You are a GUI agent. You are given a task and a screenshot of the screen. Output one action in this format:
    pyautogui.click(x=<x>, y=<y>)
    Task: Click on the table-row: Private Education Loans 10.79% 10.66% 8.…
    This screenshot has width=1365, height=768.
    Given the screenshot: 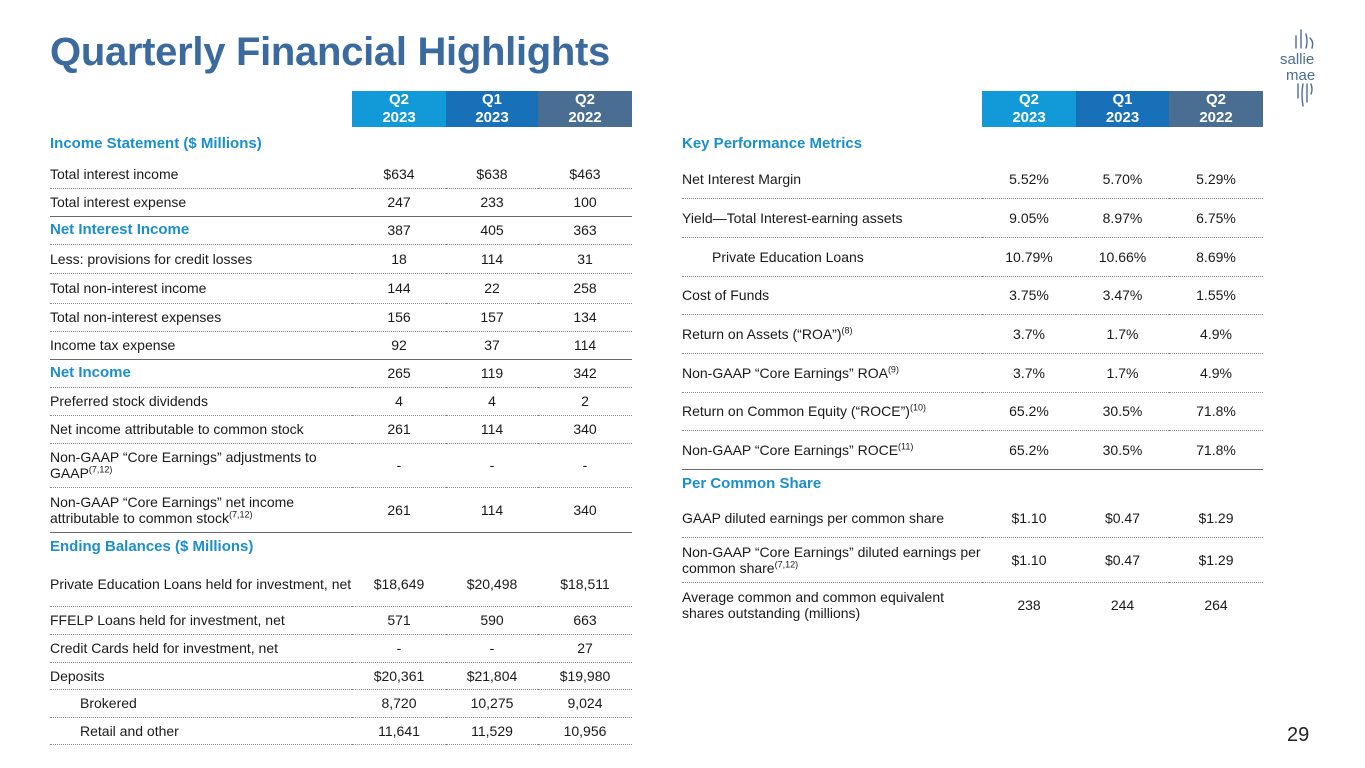 What is the action you would take?
    pyautogui.click(x=972, y=257)
    